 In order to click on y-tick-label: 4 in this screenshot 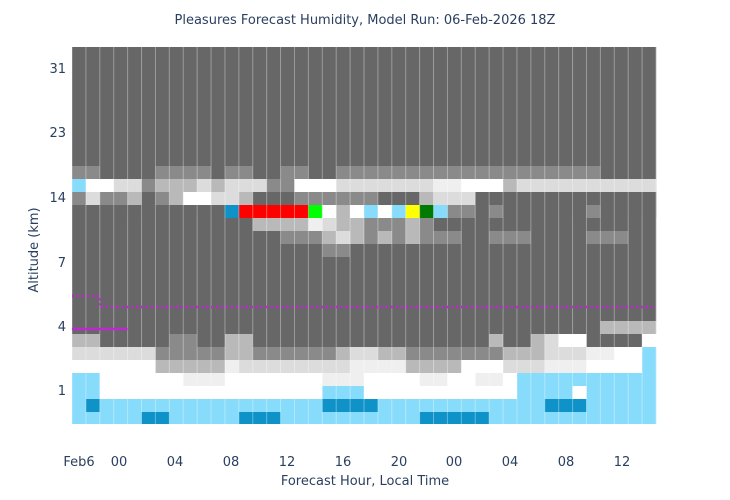, I will do `click(62, 327)`.